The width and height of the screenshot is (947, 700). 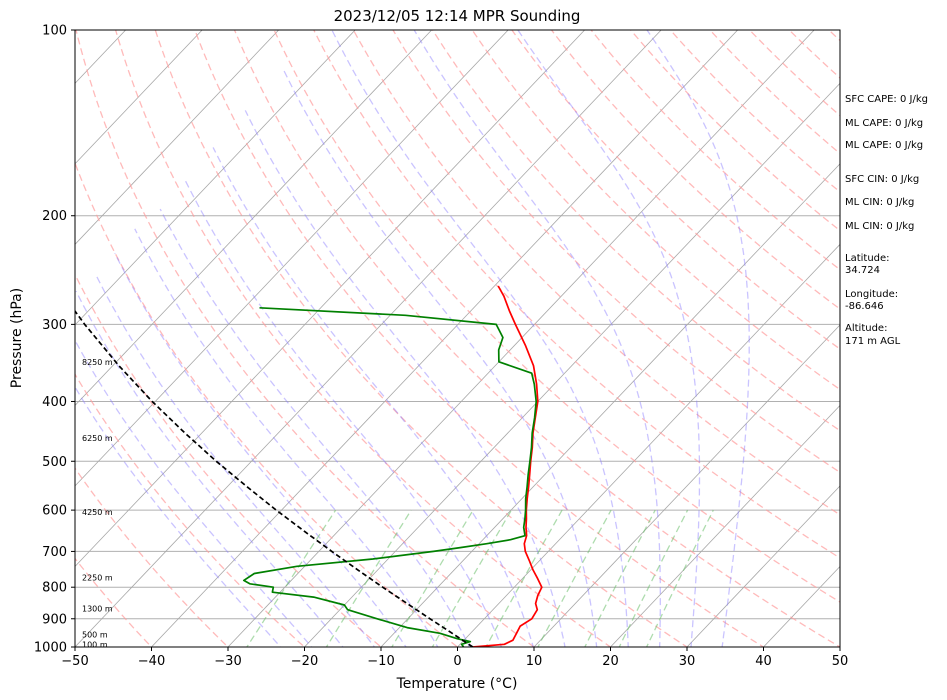 I want to click on height-label-1: 500 m, so click(x=95, y=634).